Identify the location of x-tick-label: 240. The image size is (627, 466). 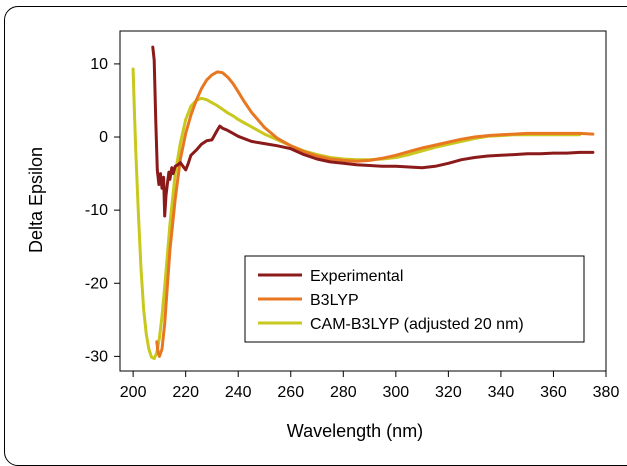
(238, 392).